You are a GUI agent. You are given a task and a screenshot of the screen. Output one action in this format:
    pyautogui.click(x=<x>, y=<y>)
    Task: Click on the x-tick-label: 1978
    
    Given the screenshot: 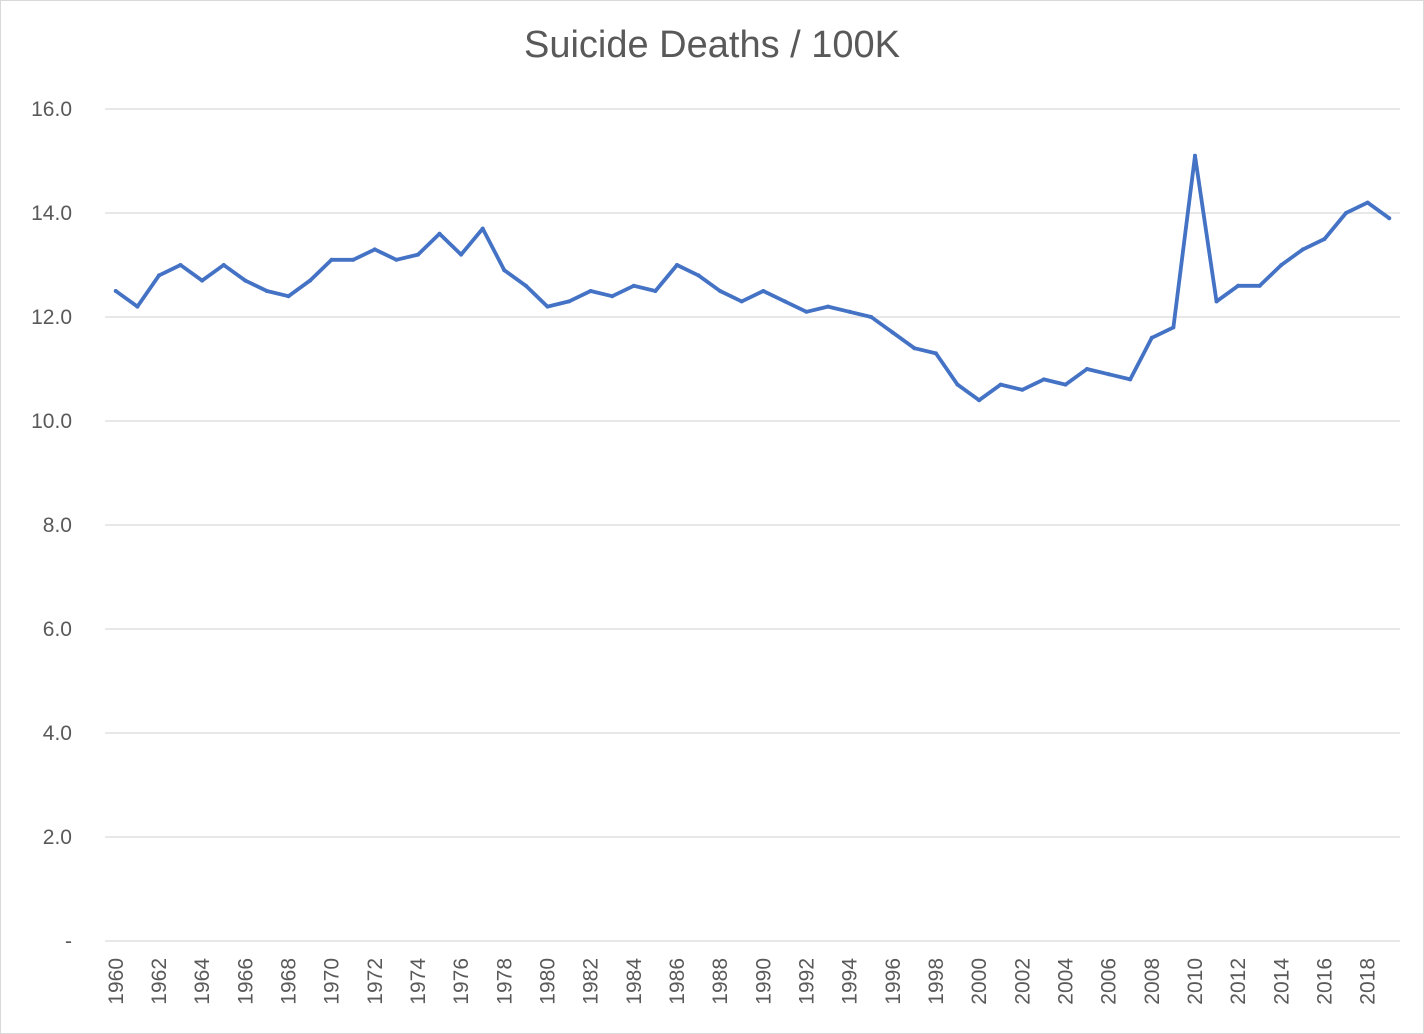 What is the action you would take?
    pyautogui.click(x=504, y=981)
    